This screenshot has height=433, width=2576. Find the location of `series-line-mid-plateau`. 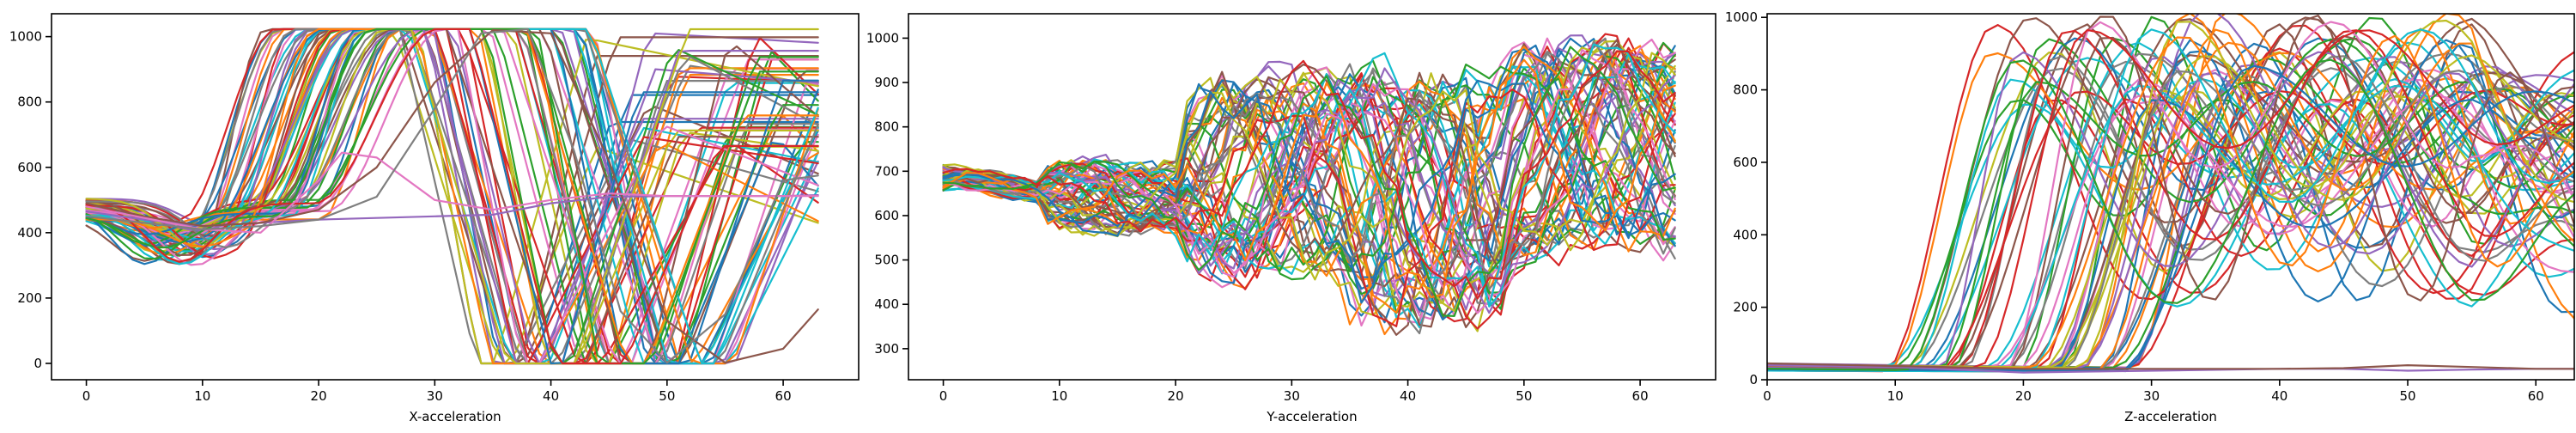

series-line-mid-plateau is located at coordinates (452, 192).